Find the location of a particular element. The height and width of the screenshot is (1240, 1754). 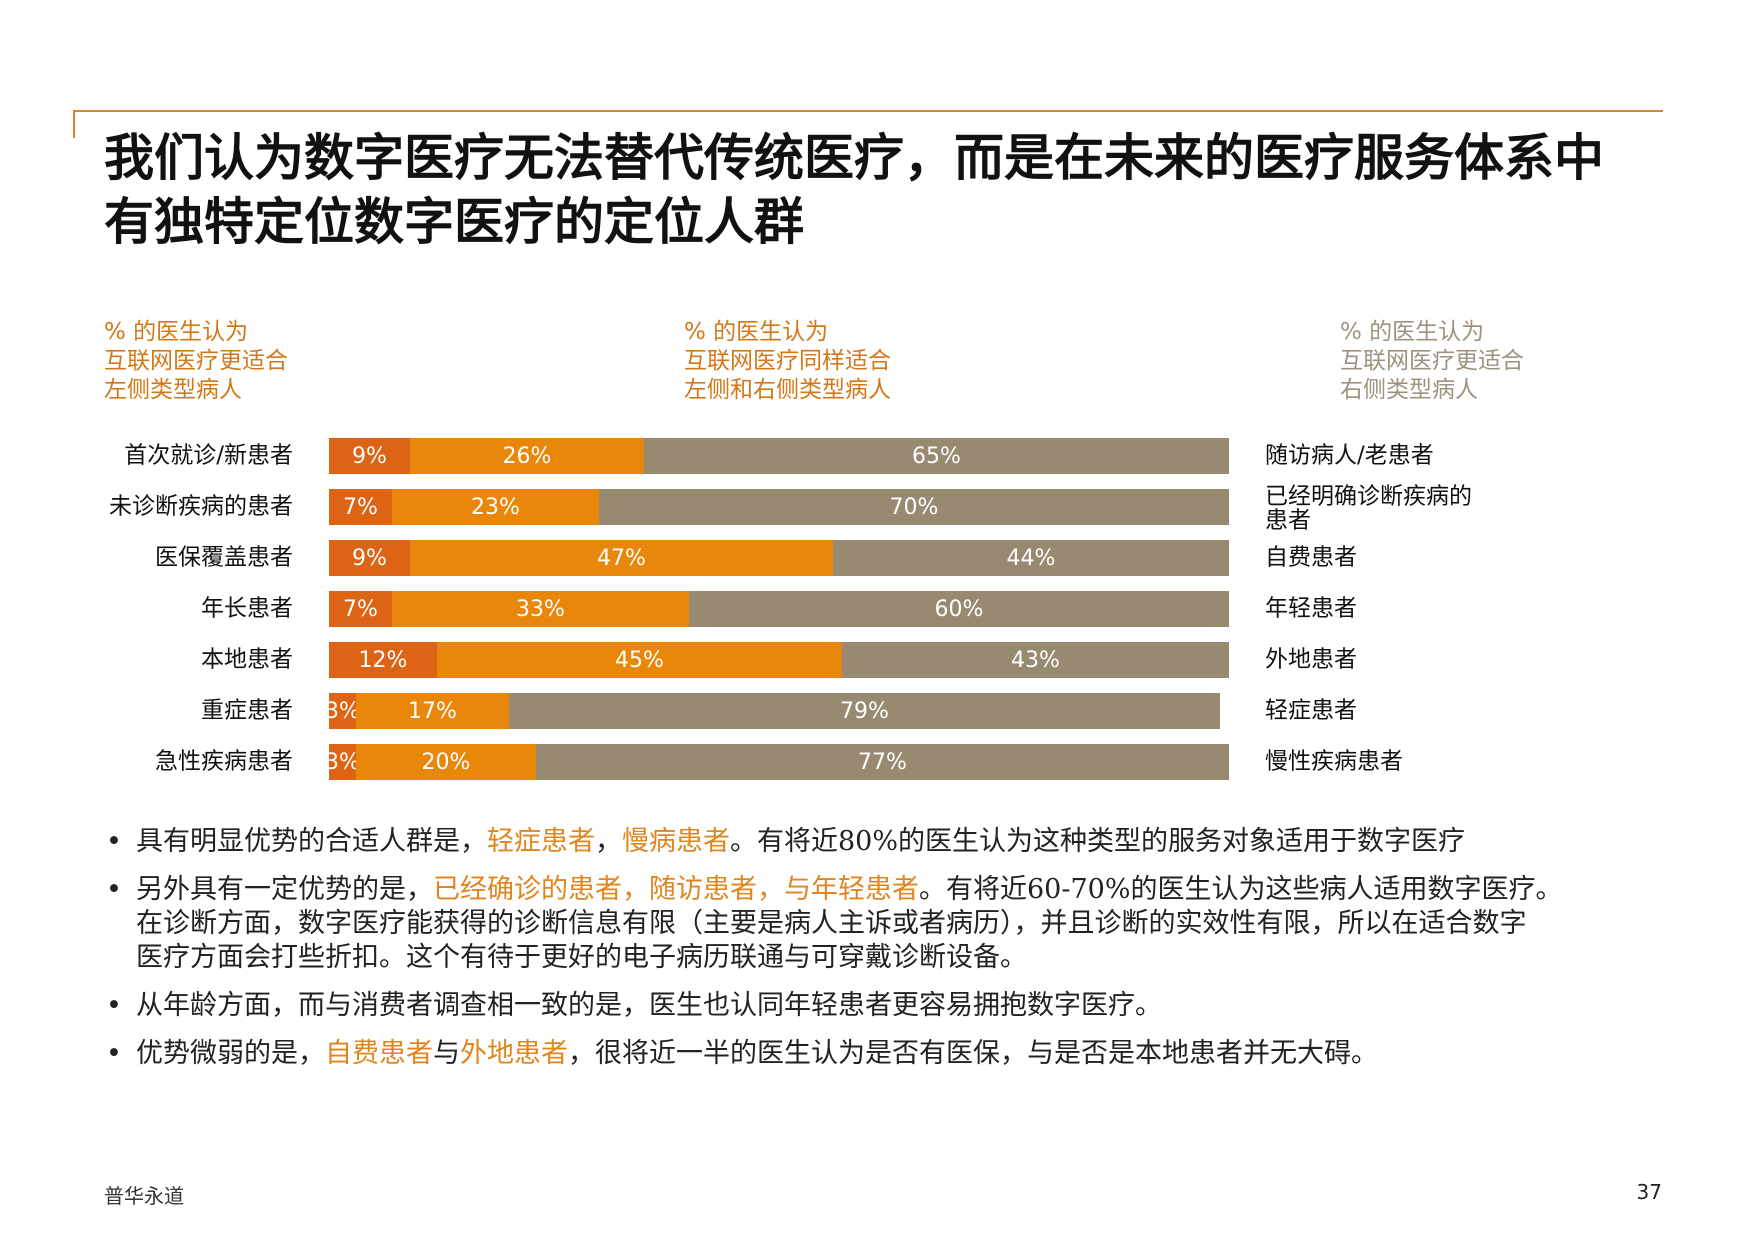

highlight-text: 自费患者 is located at coordinates (379, 1053).